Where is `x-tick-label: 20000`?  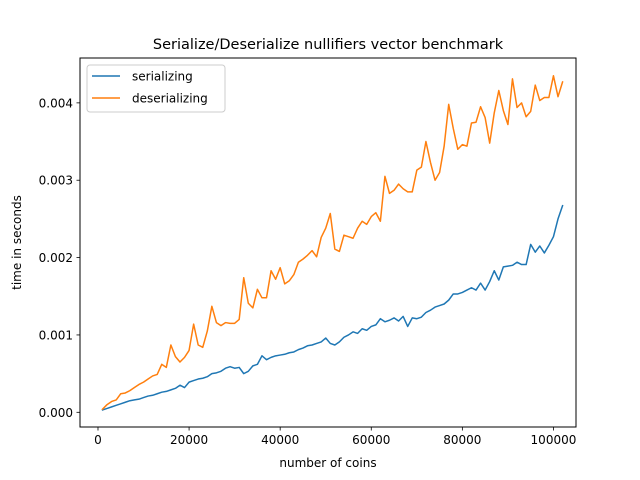 x-tick-label: 20000 is located at coordinates (189, 440).